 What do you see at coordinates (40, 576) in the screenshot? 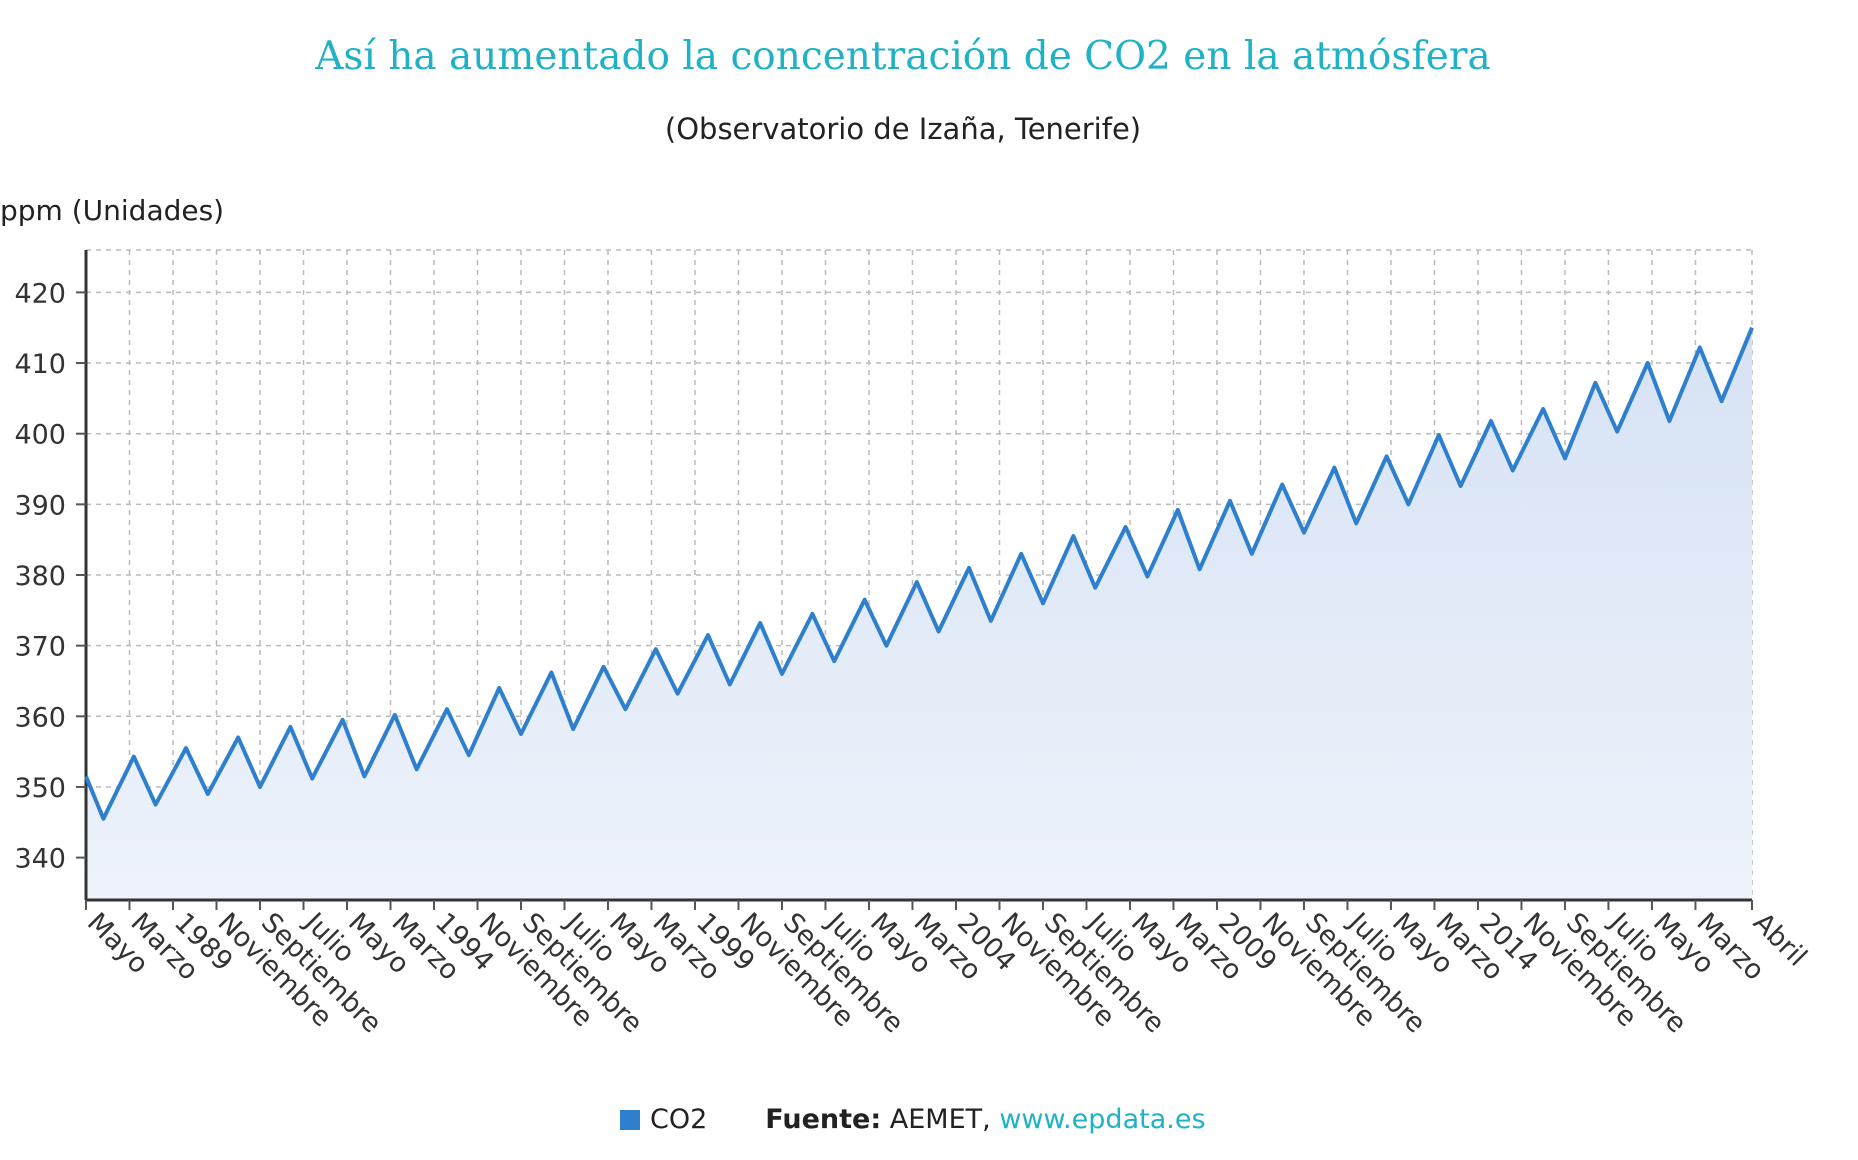
I see `y-tick-label: 380` at bounding box center [40, 576].